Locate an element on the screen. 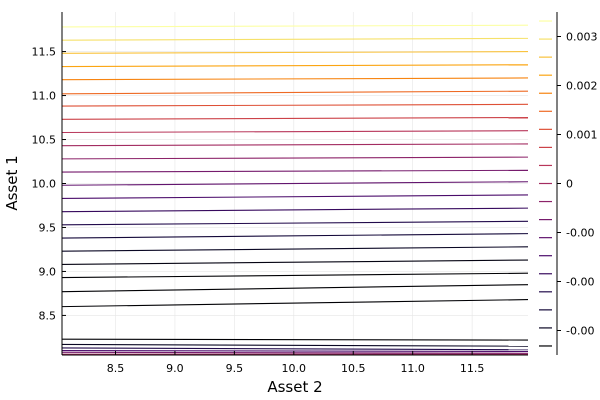 This screenshot has height=400, width=600. y-axis-title: Asset 1 is located at coordinates (12, 182).